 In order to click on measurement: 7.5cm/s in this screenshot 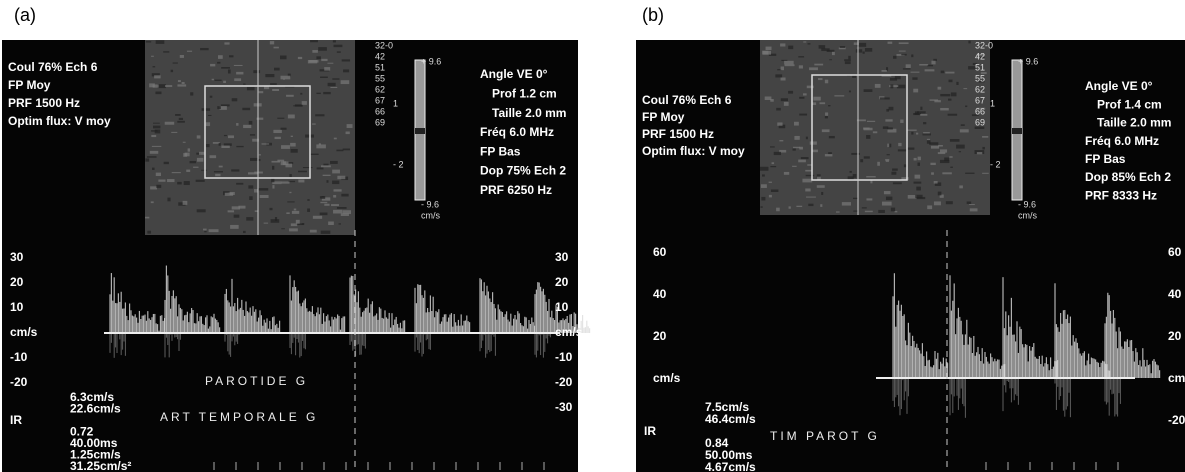, I will do `click(727, 407)`.